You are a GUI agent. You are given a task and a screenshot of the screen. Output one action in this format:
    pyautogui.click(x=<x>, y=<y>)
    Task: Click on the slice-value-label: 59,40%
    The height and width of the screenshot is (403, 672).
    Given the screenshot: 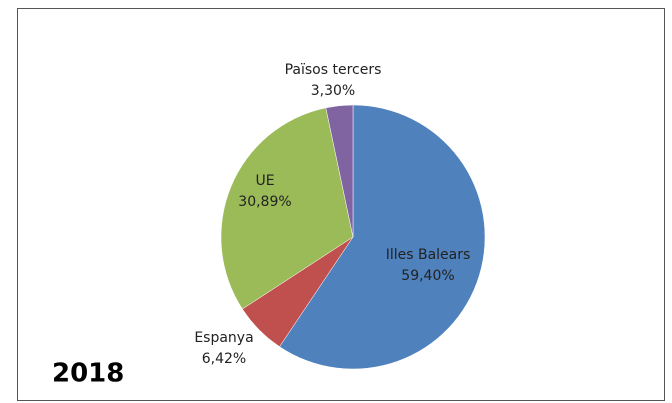 What is the action you would take?
    pyautogui.click(x=427, y=276)
    